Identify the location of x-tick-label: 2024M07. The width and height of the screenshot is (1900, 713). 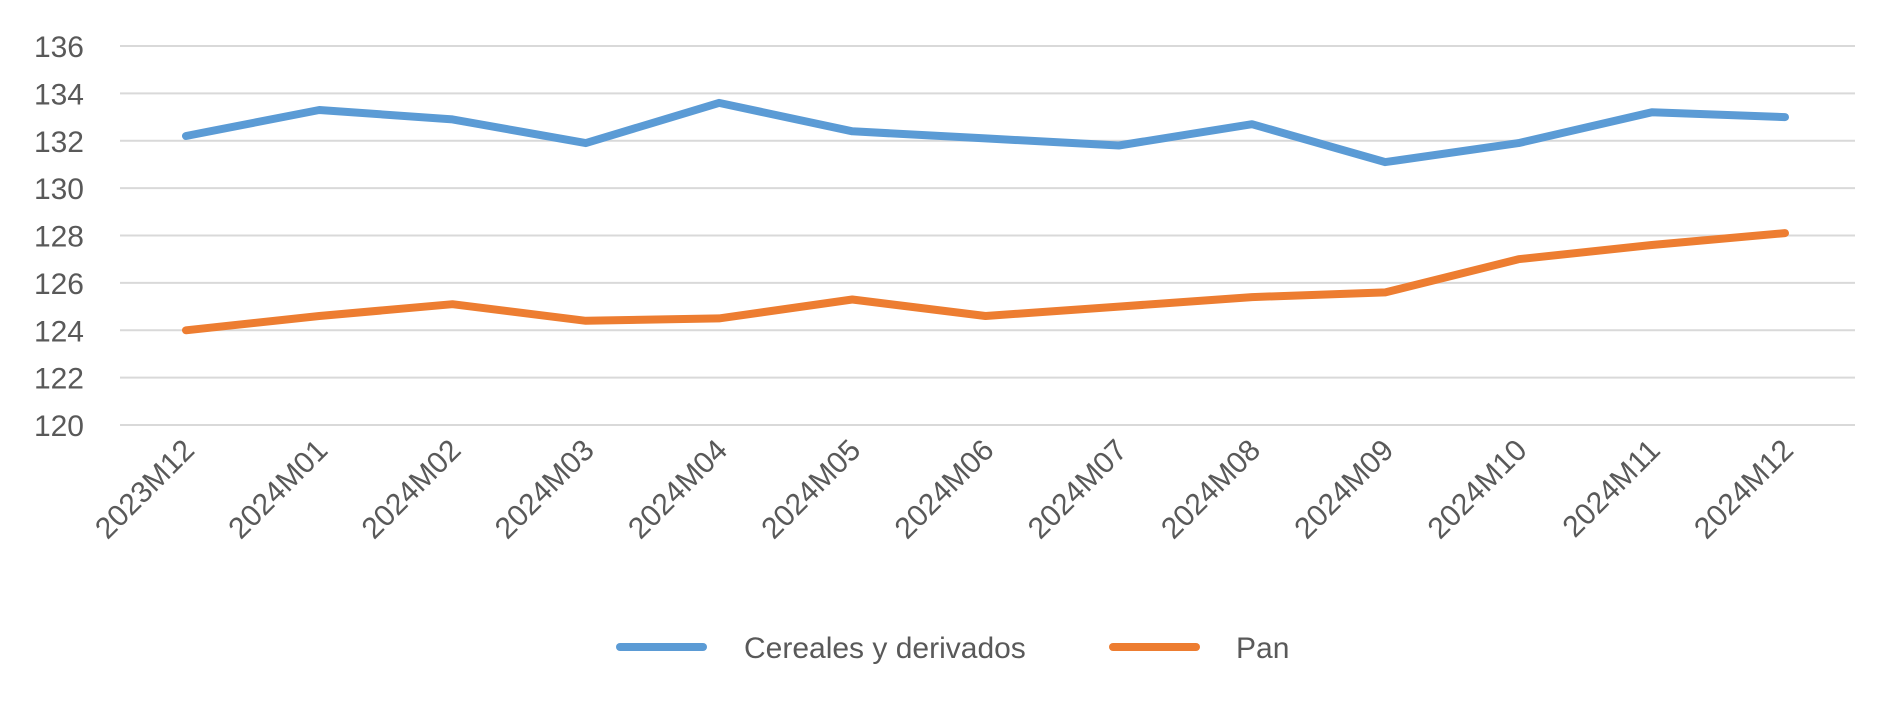
(1078, 490).